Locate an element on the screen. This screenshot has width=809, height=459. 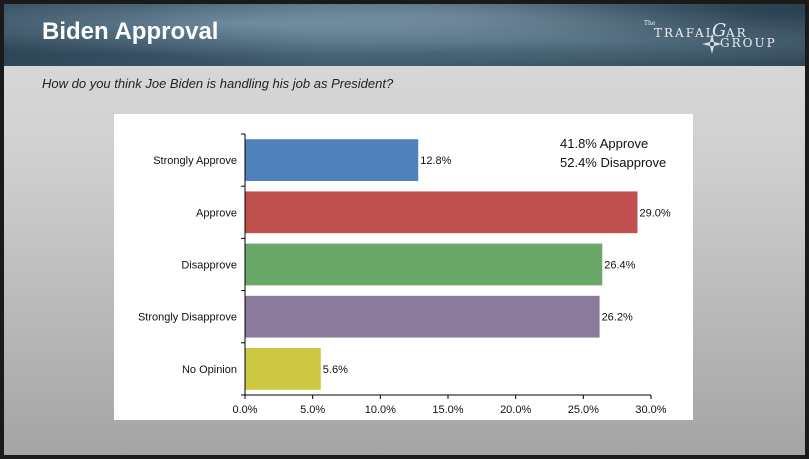
x-tick-label: 15.0% is located at coordinates (447, 410).